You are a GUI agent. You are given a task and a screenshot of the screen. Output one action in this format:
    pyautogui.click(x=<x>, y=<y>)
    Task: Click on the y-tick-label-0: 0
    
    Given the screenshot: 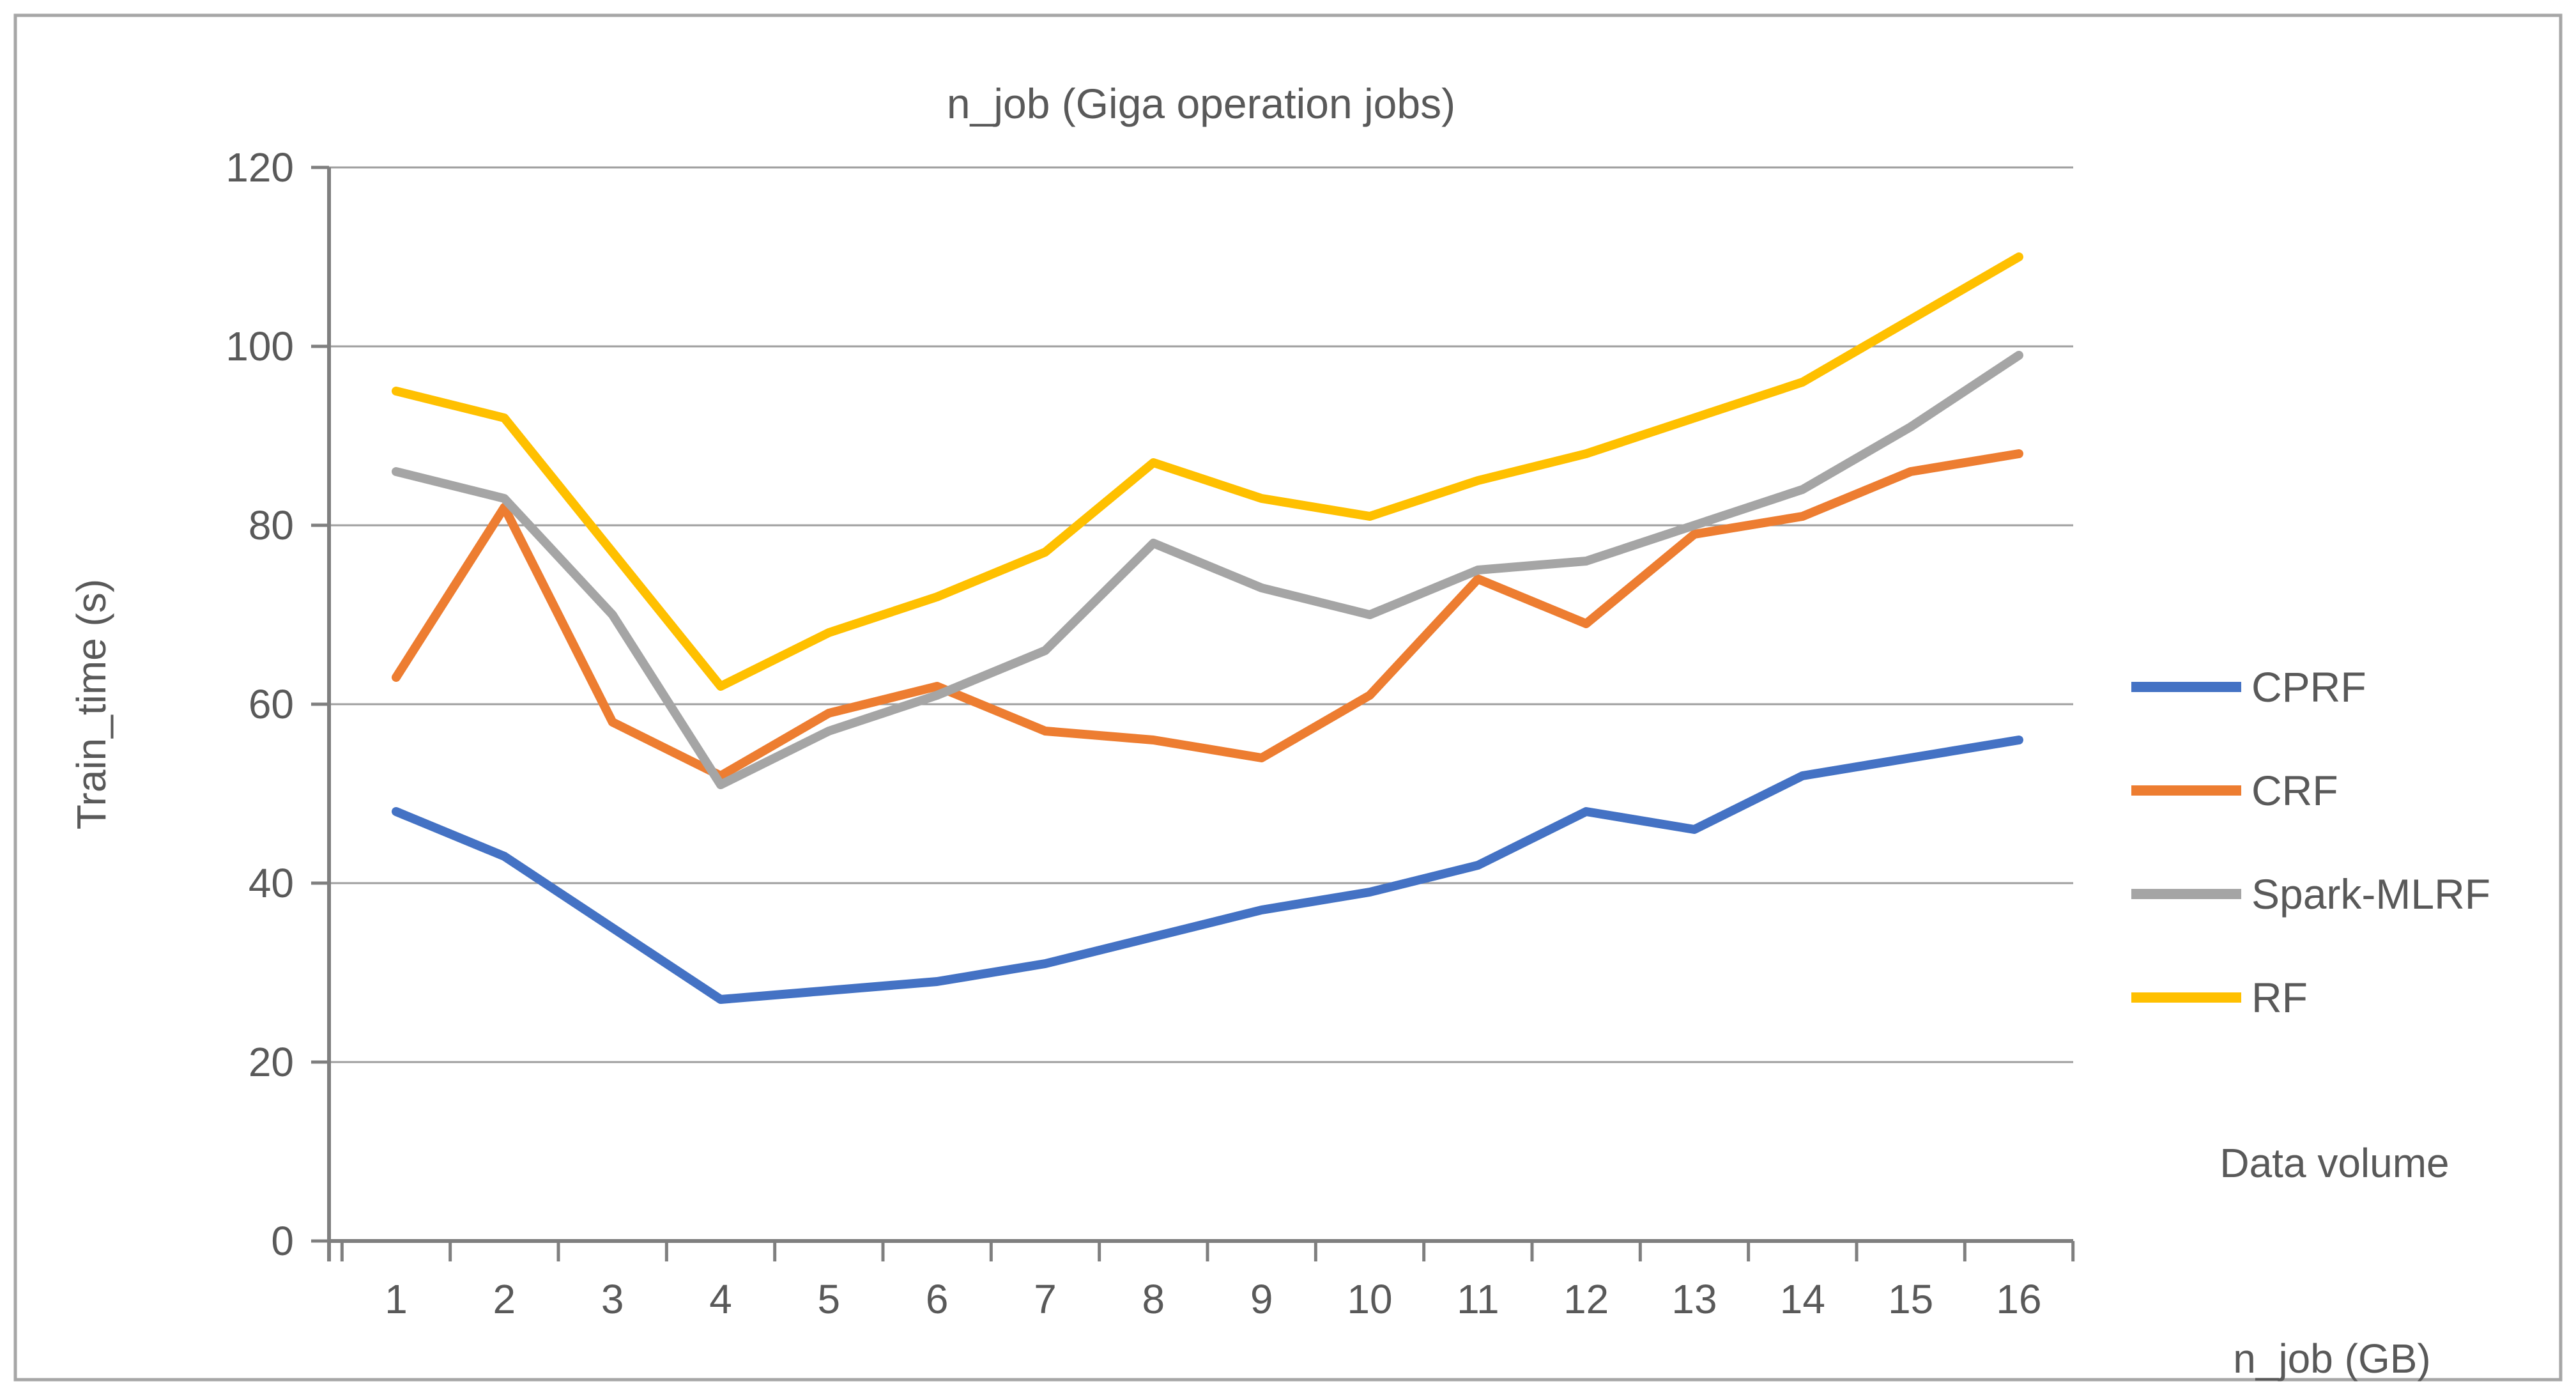 What is the action you would take?
    pyautogui.click(x=282, y=1241)
    